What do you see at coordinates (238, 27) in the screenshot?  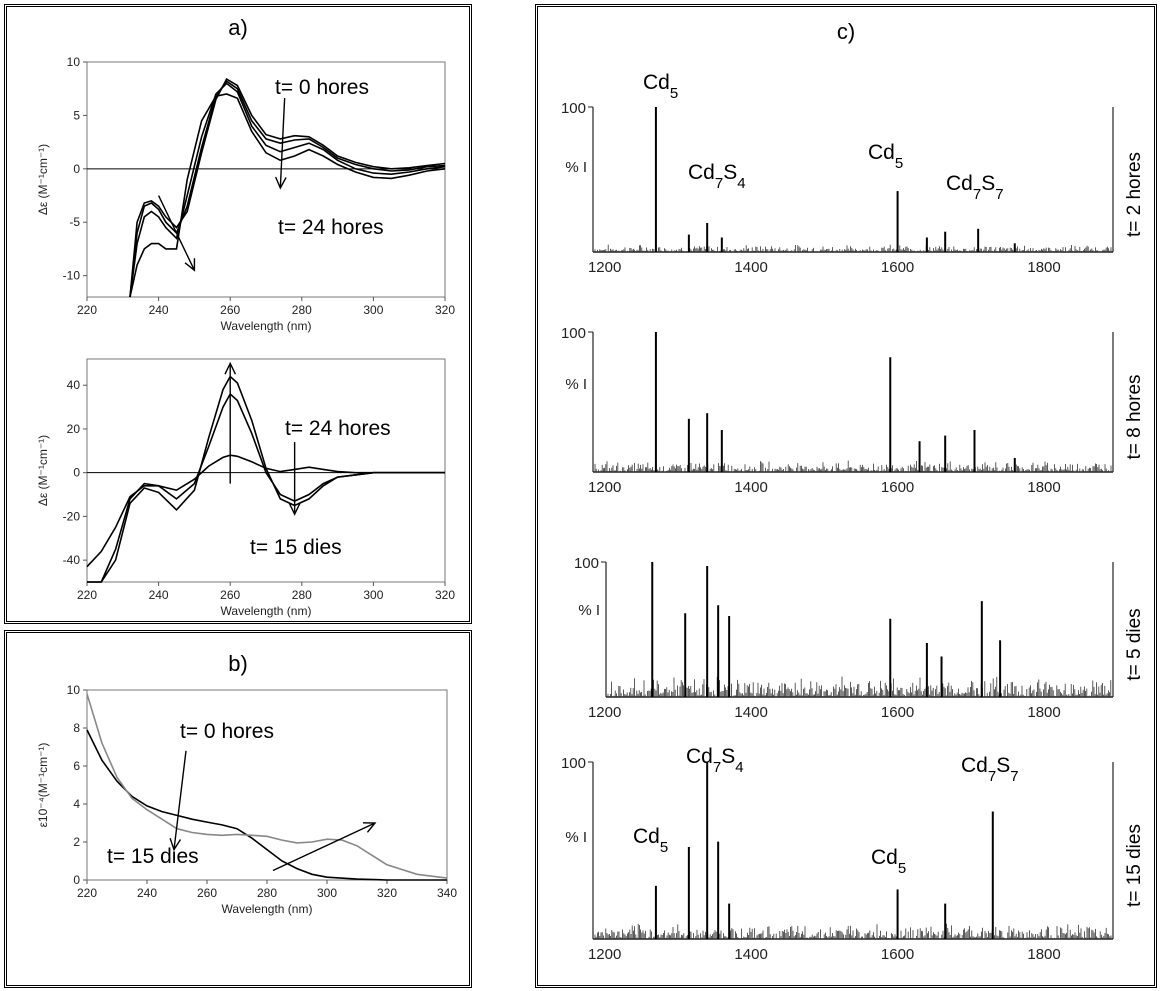 I see `panel-a-label: a)` at bounding box center [238, 27].